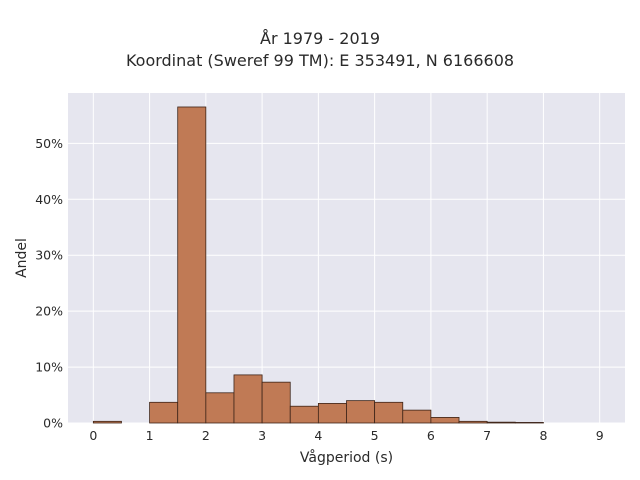 The image size is (640, 480). I want to click on x-tick-label: 5, so click(375, 435).